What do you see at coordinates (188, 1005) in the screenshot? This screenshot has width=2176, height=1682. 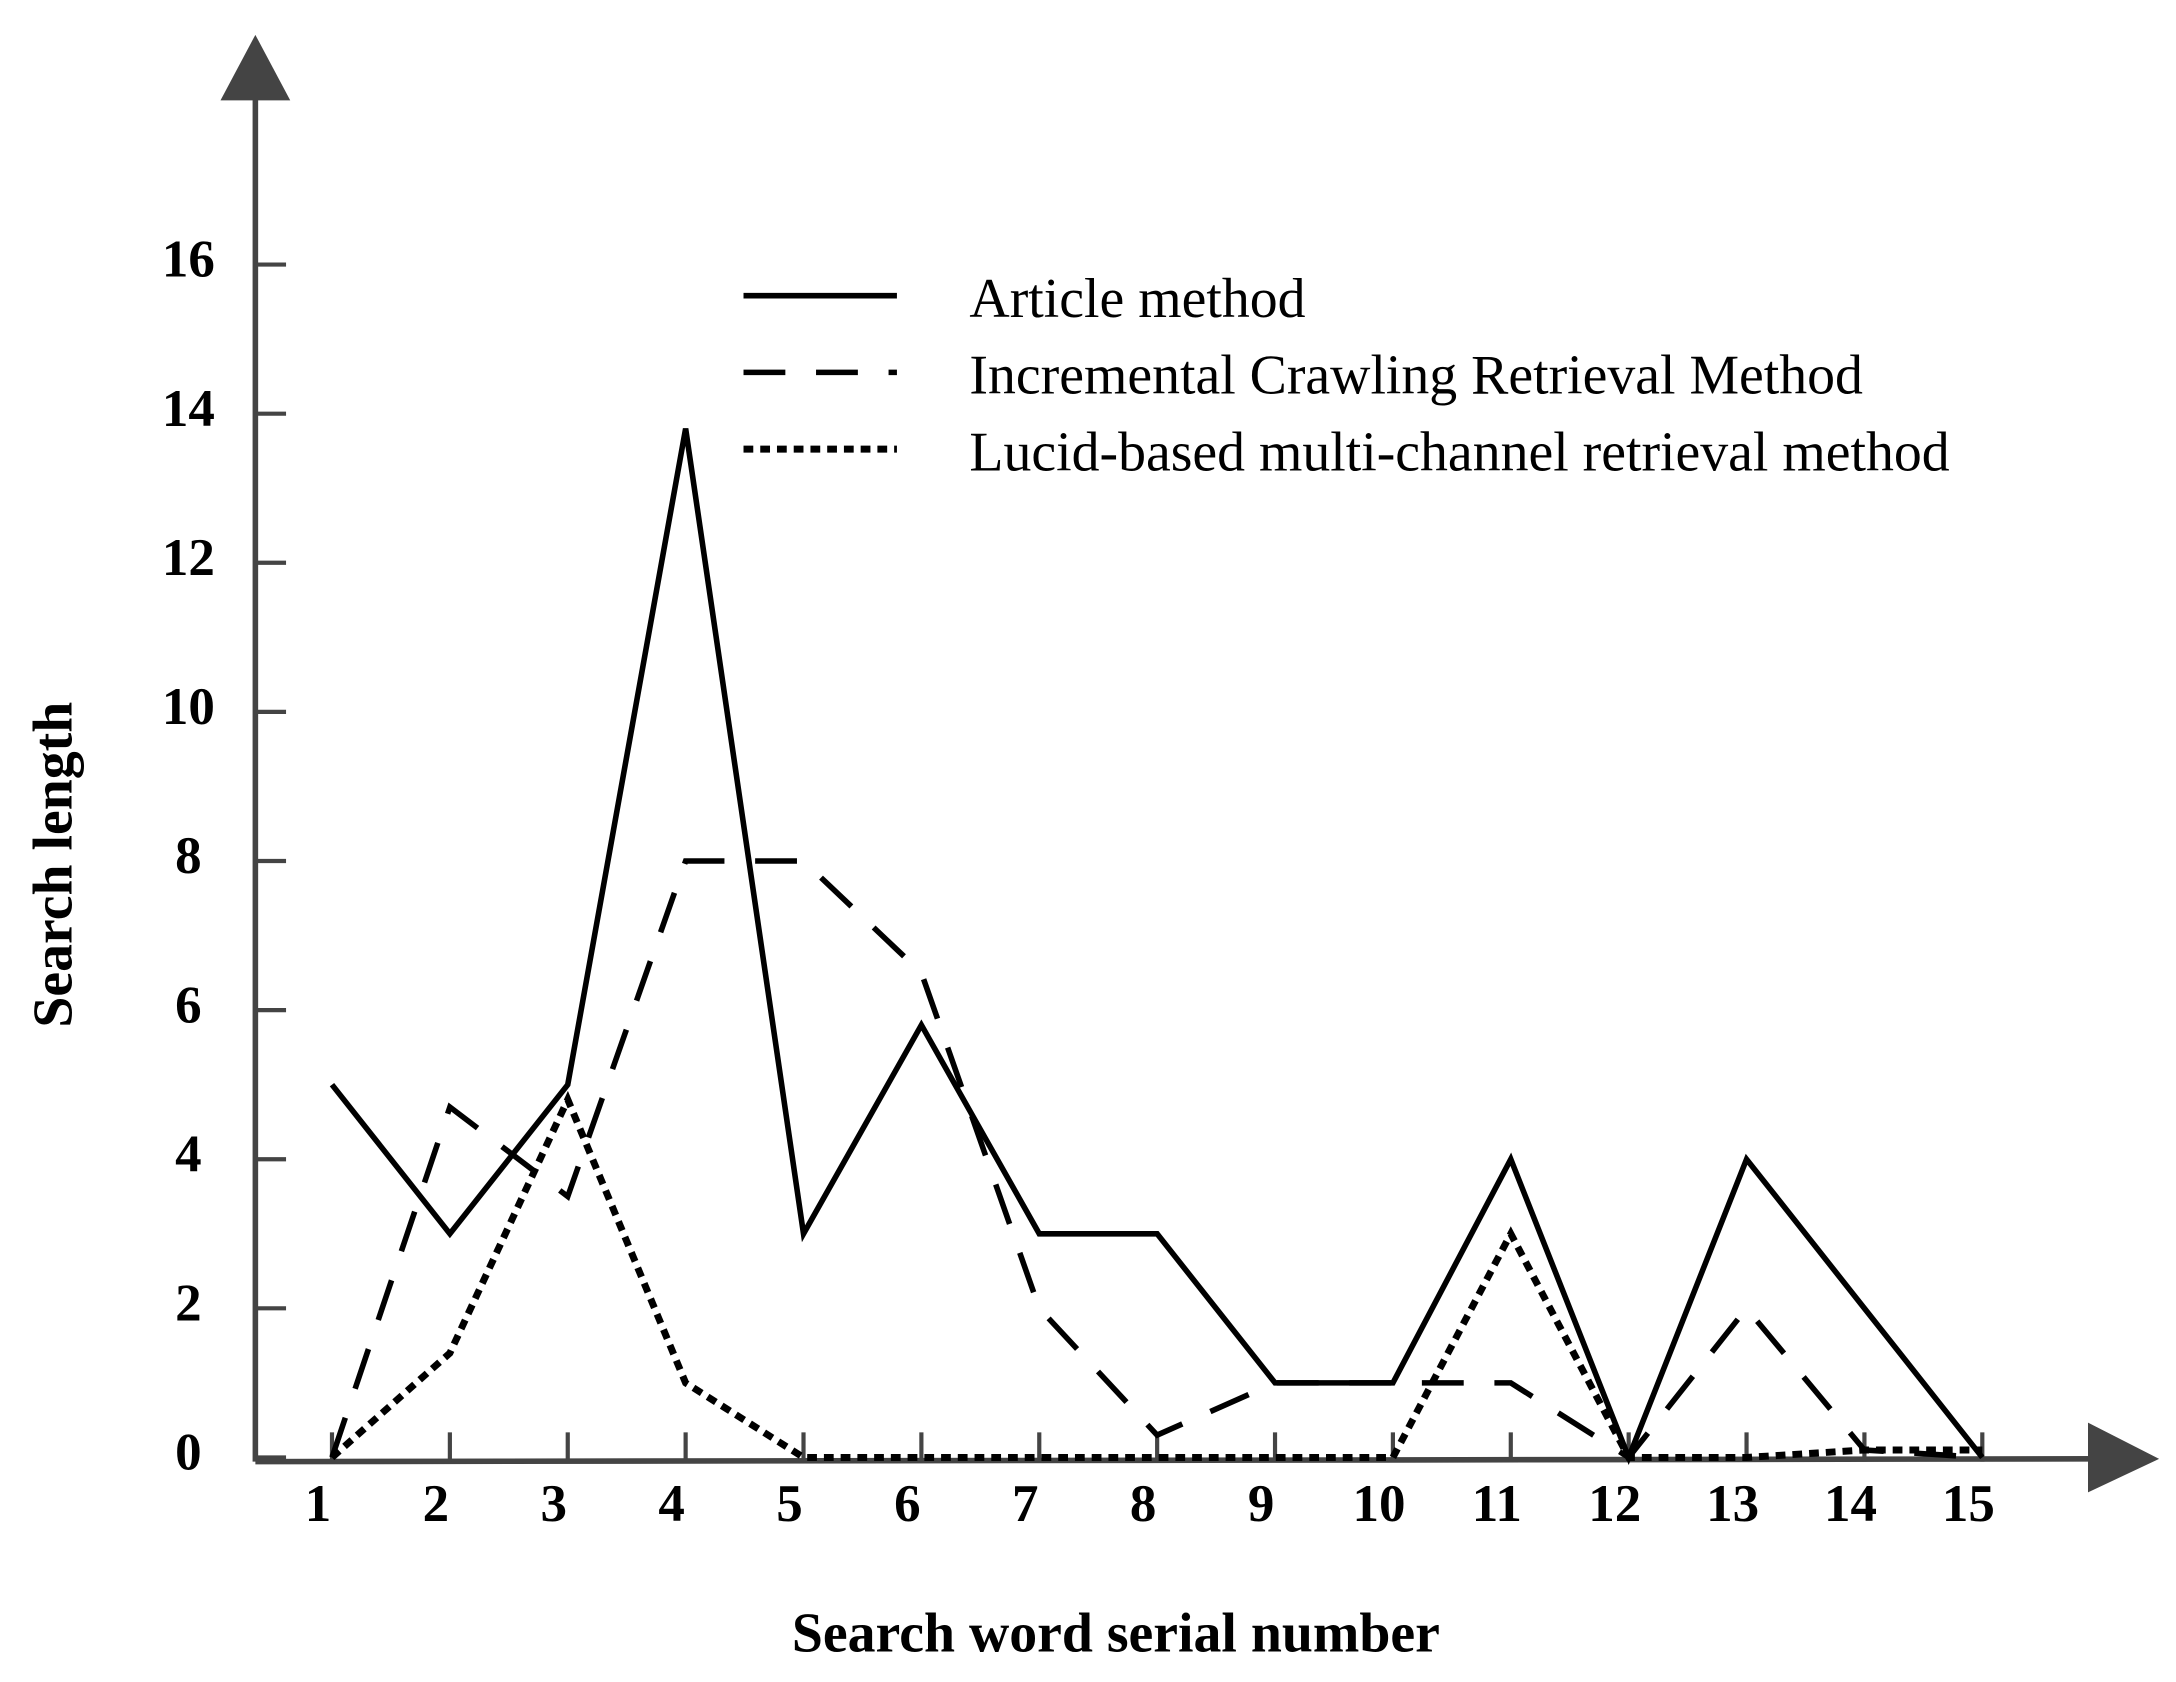 I see `y-tick-label: 6` at bounding box center [188, 1005].